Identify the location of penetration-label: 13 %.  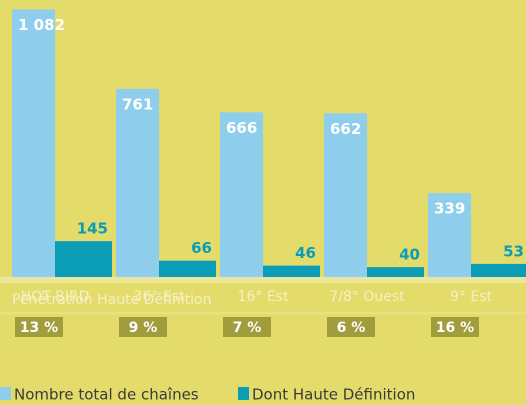
(39, 328).